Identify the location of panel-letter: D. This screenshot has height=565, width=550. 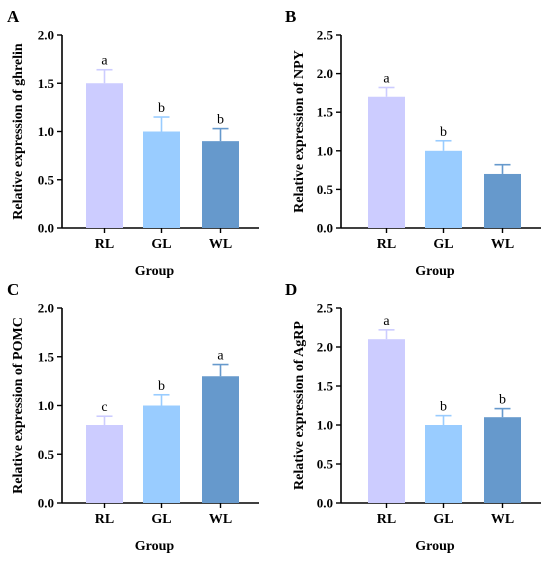
(291, 289).